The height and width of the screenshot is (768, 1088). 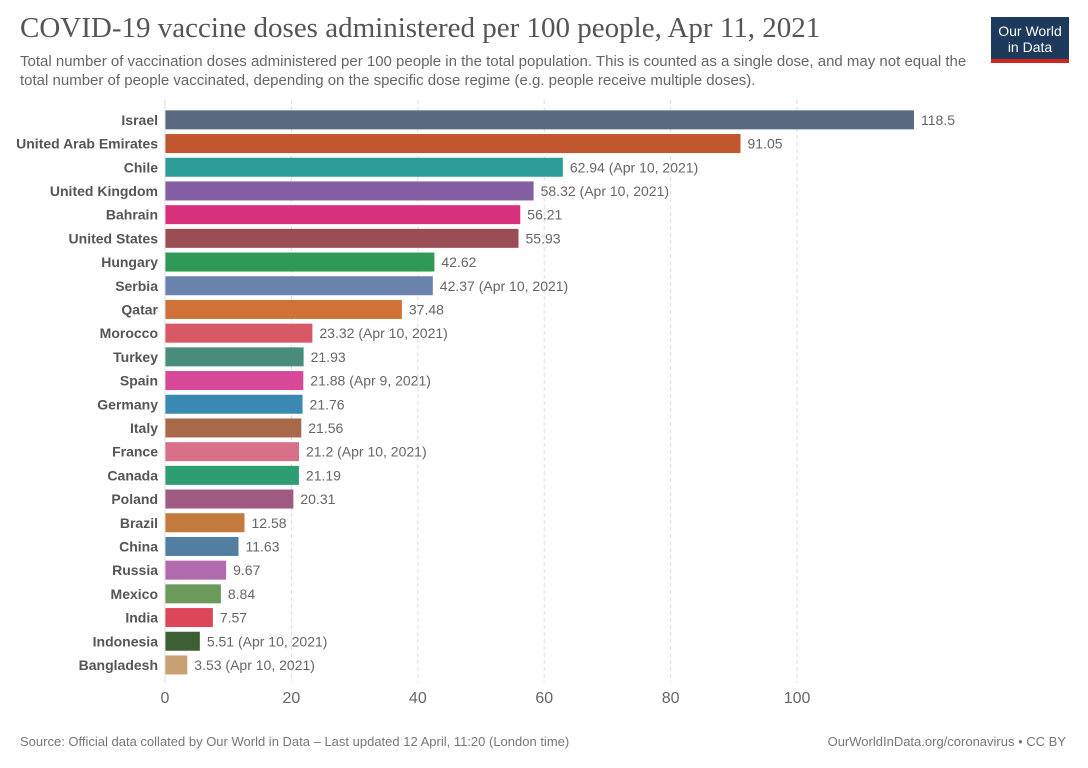 I want to click on logo-line-1: Our World, so click(x=1030, y=31).